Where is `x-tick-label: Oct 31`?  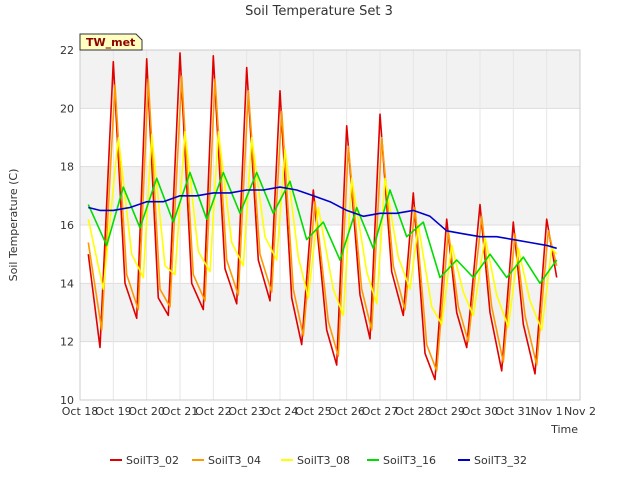 x-tick-label: Oct 31 is located at coordinates (513, 411).